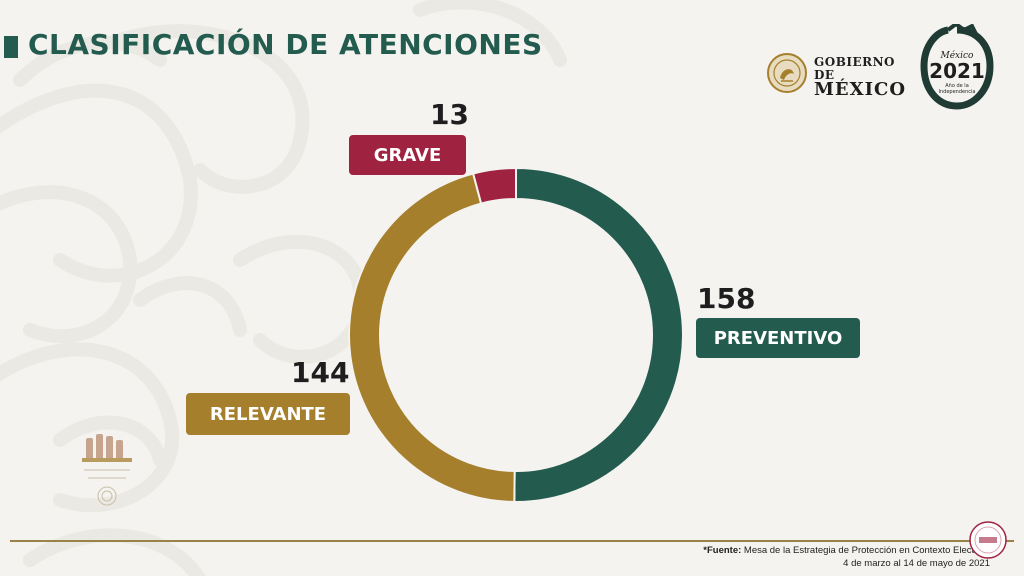 The height and width of the screenshot is (576, 1024). Describe the element at coordinates (268, 414) in the screenshot. I see `category-label-relevante: RELEVANTE` at that location.